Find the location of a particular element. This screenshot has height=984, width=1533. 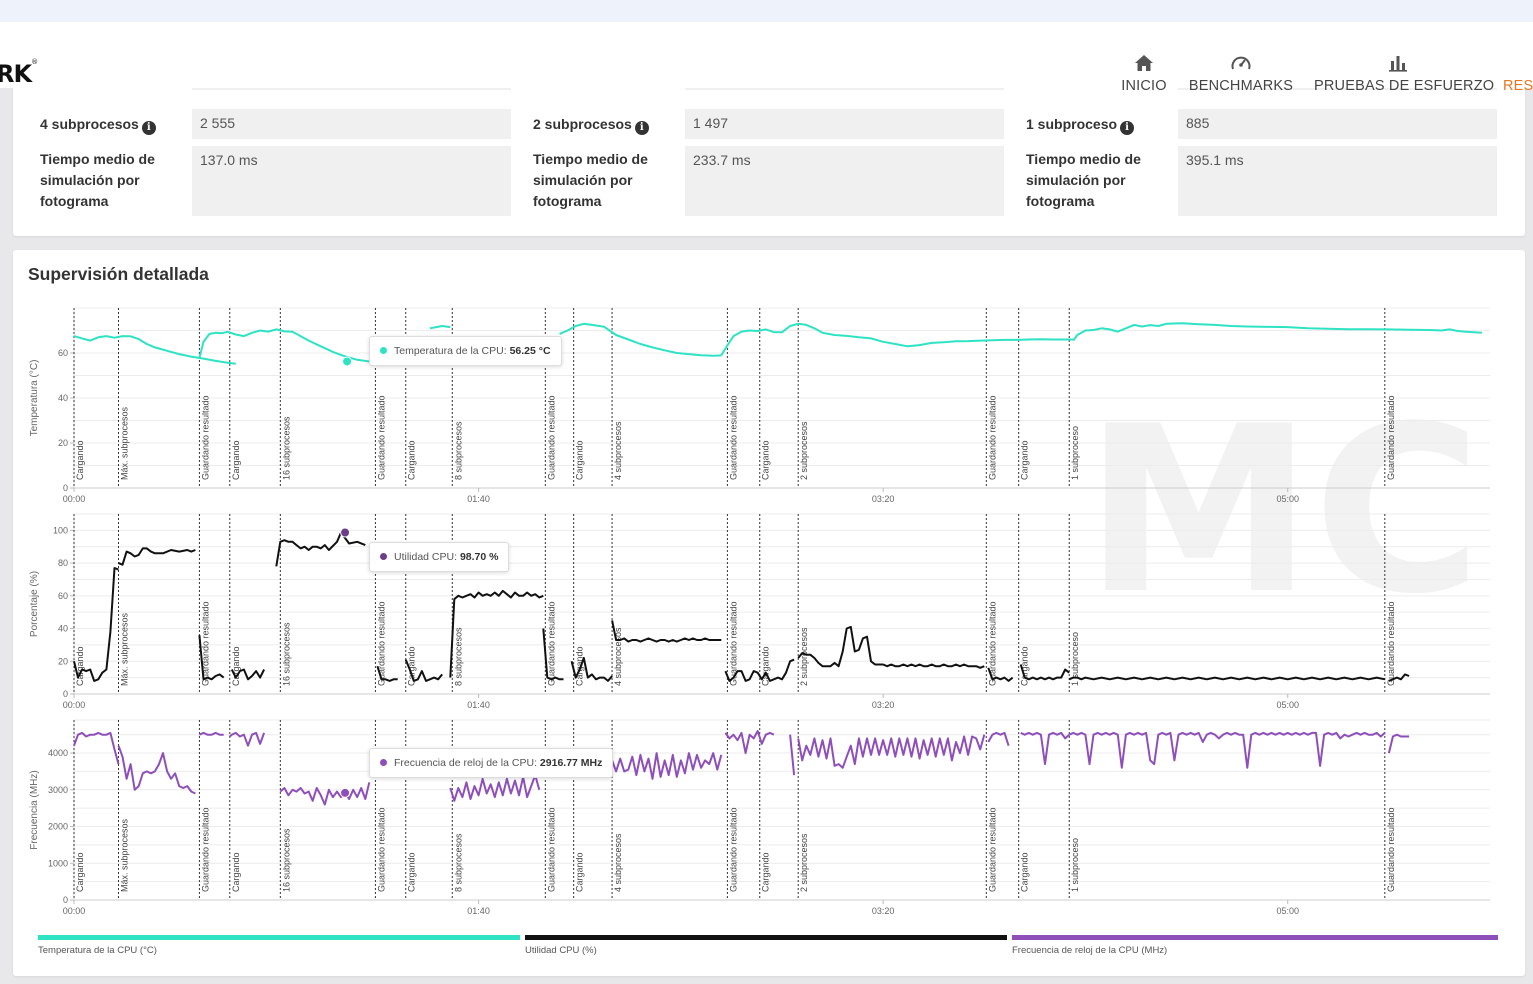

nav-benchmarks: BENCHMARKS is located at coordinates (1241, 78).